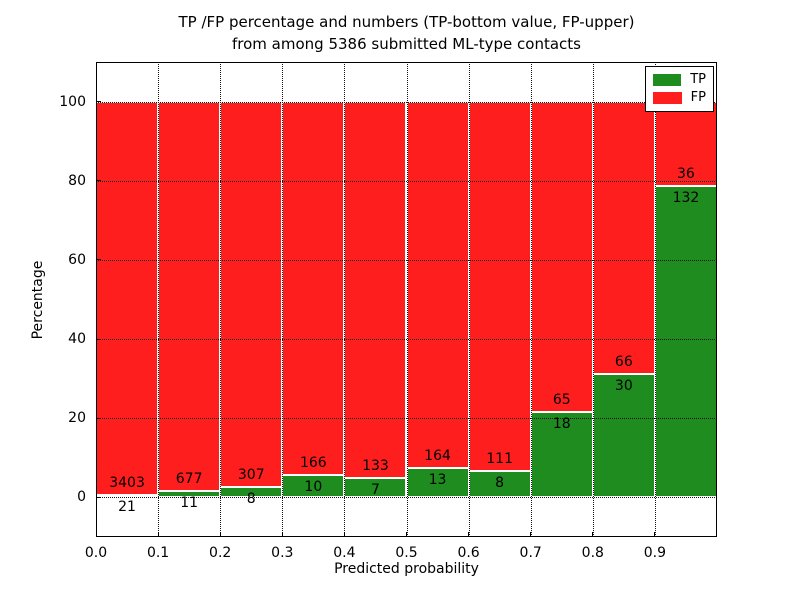 This screenshot has height=600, width=800. Describe the element at coordinates (468, 553) in the screenshot. I see `x-tick-label: 0.6` at that location.